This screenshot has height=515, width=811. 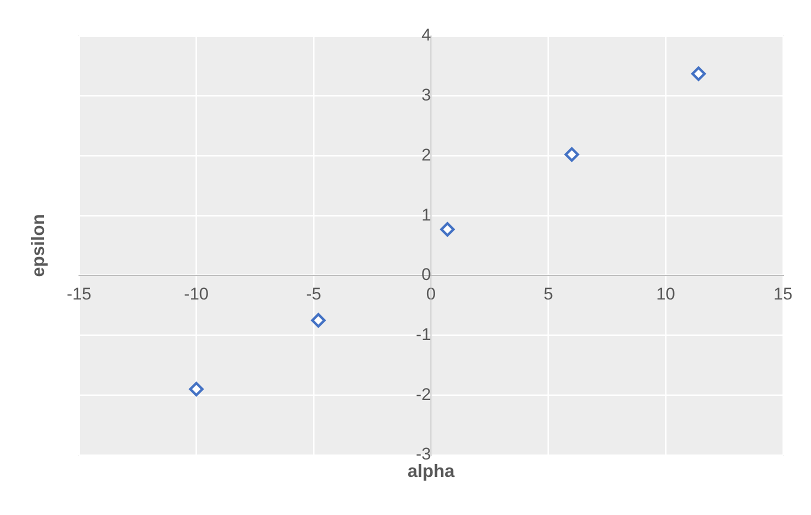 I want to click on x-tick-label: 15, so click(x=783, y=294).